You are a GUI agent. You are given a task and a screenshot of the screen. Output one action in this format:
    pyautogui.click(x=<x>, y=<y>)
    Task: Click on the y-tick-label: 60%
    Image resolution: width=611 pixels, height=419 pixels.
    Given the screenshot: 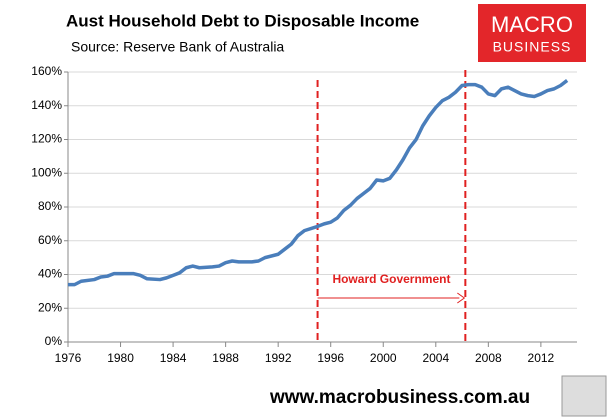 What is the action you would take?
    pyautogui.click(x=50, y=240)
    